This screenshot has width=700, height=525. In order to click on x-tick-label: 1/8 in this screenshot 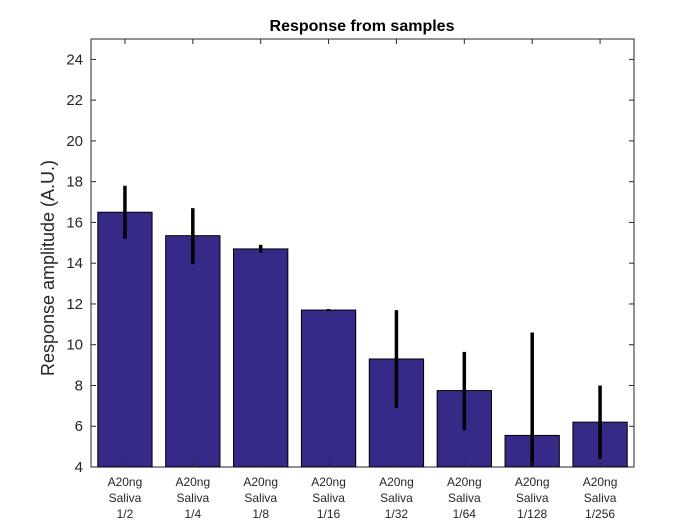, I will do `click(260, 514)`.